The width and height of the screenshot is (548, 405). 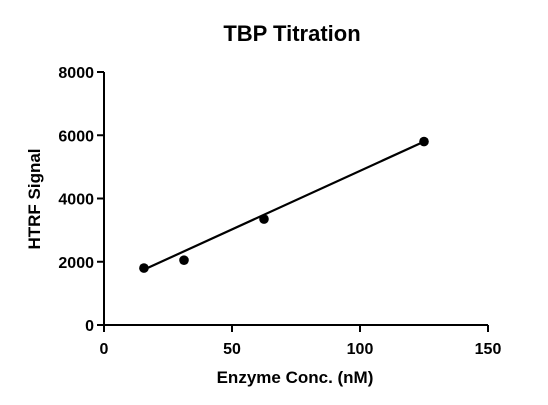 I want to click on y-tick-label: 0, so click(x=89, y=326).